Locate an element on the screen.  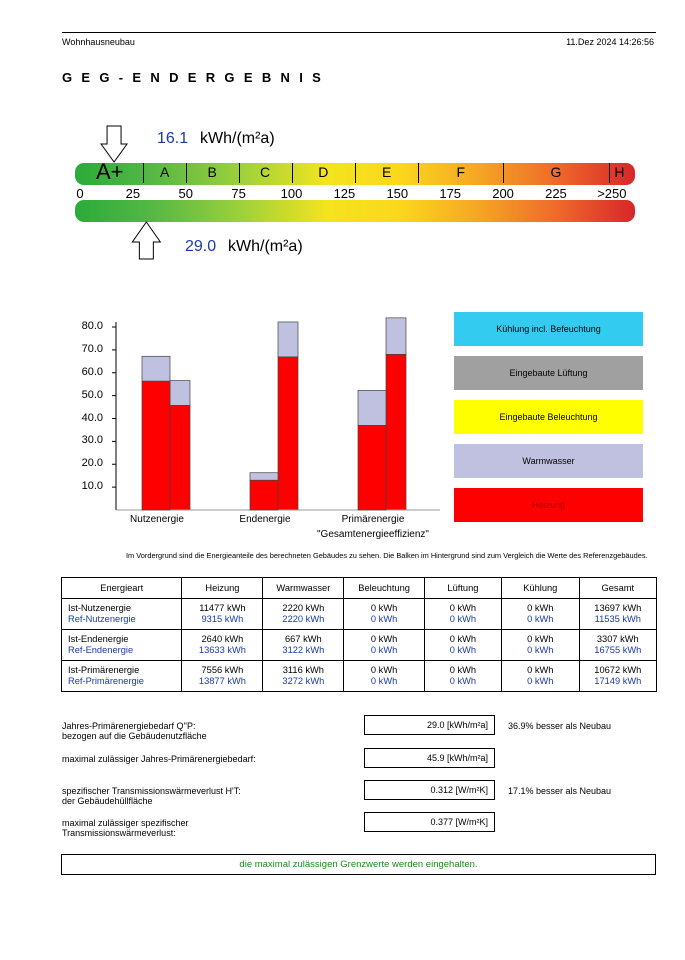
table-header-cell: Gesamt is located at coordinates (618, 588).